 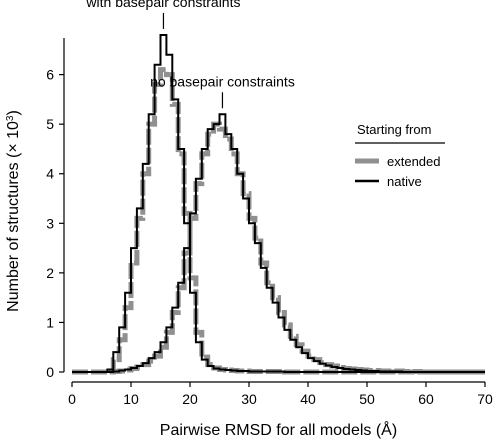 I want to click on x-tick-label: 10, so click(x=131, y=399).